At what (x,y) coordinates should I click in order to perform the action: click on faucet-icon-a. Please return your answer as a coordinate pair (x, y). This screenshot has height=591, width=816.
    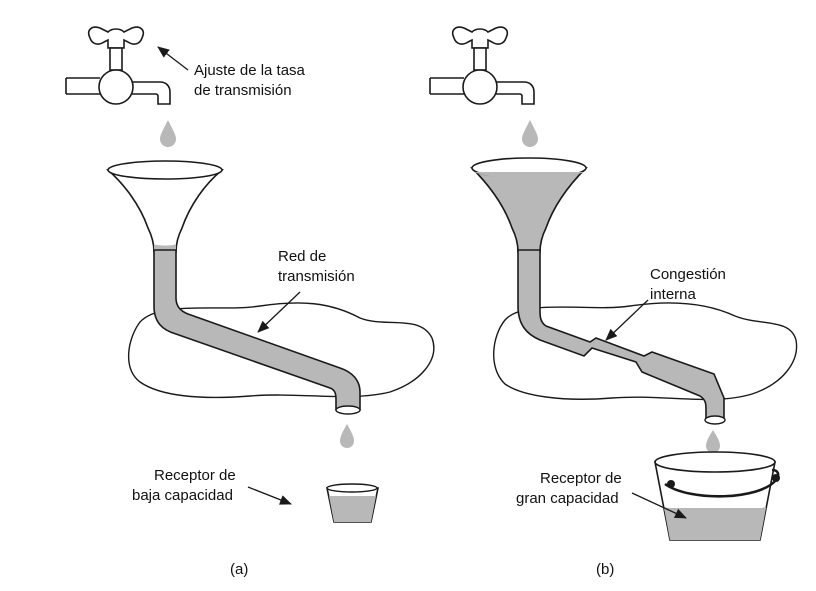
    Looking at the image, I should click on (118, 65).